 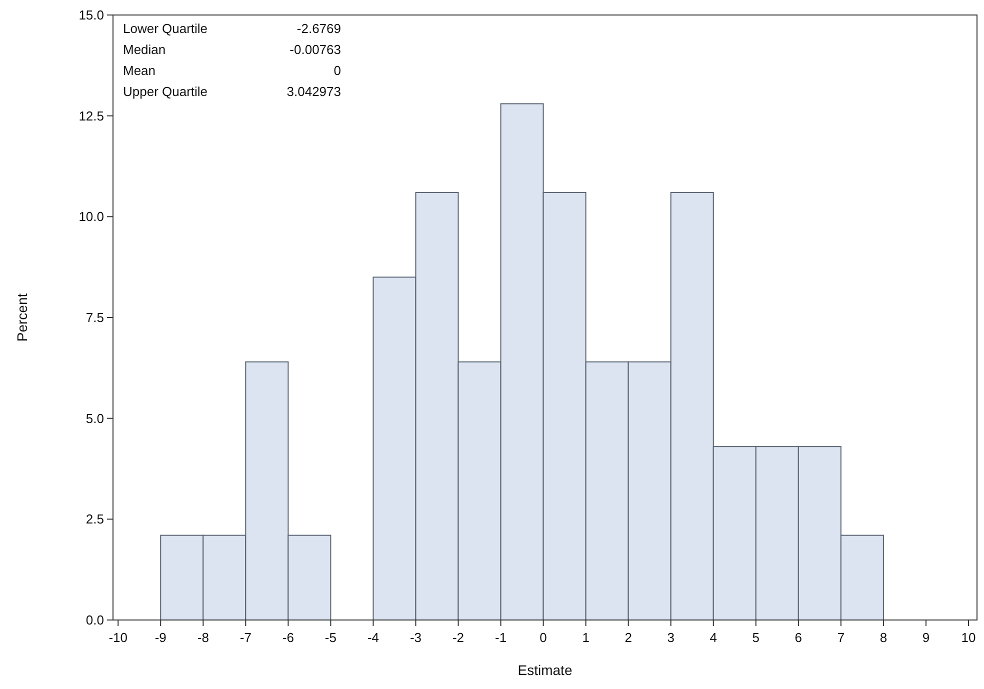 What do you see at coordinates (246, 637) in the screenshot?
I see `x-tick-label: -7` at bounding box center [246, 637].